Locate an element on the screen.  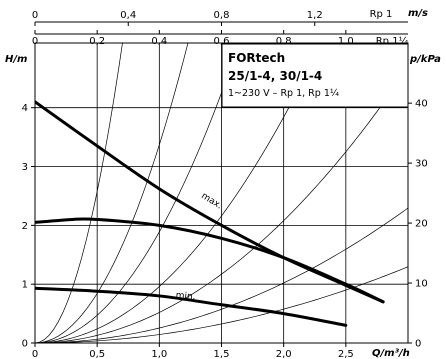
top-rp114-tick-label-0: 0 is located at coordinates (35, 41).